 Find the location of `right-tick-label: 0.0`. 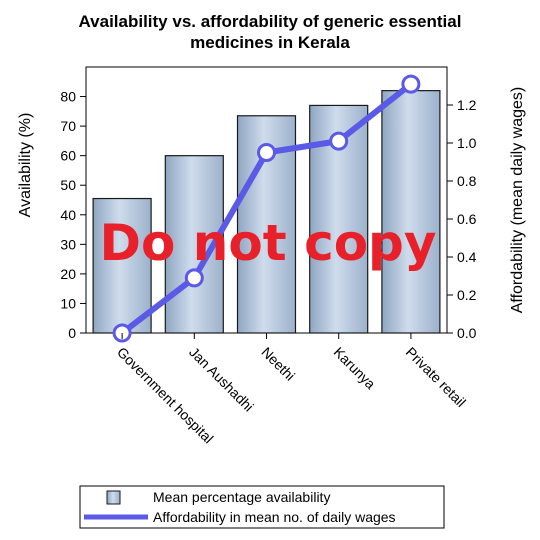

right-tick-label: 0.0 is located at coordinates (467, 333).